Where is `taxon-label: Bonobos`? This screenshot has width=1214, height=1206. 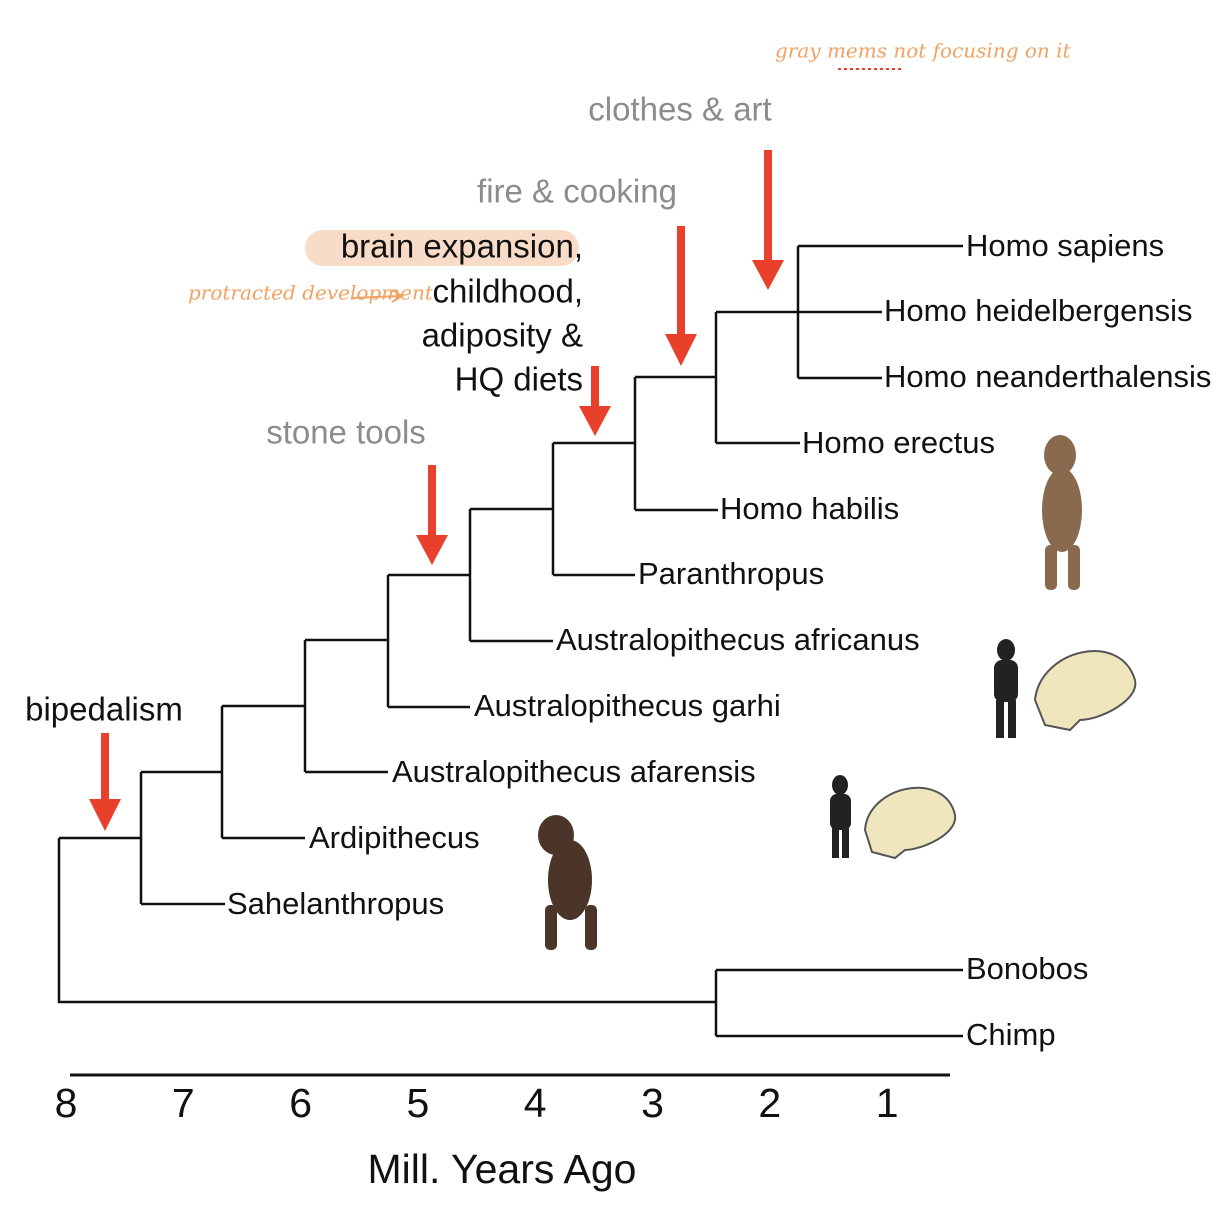
taxon-label: Bonobos is located at coordinates (1027, 968).